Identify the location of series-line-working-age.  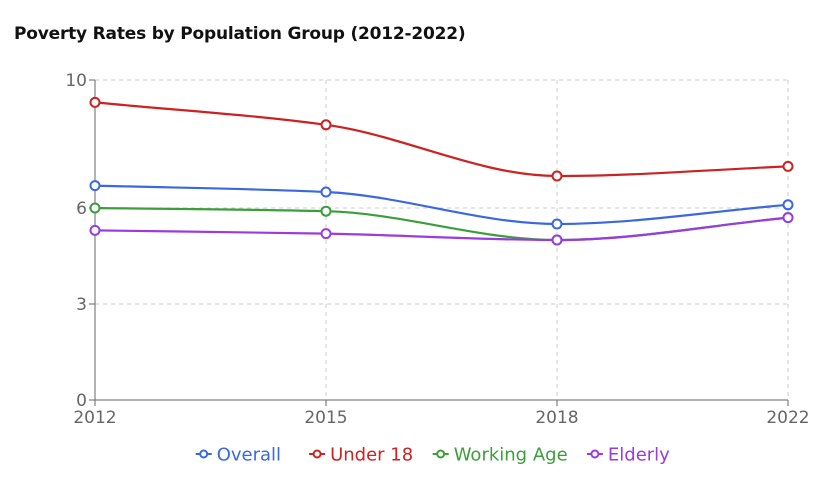
(441, 224).